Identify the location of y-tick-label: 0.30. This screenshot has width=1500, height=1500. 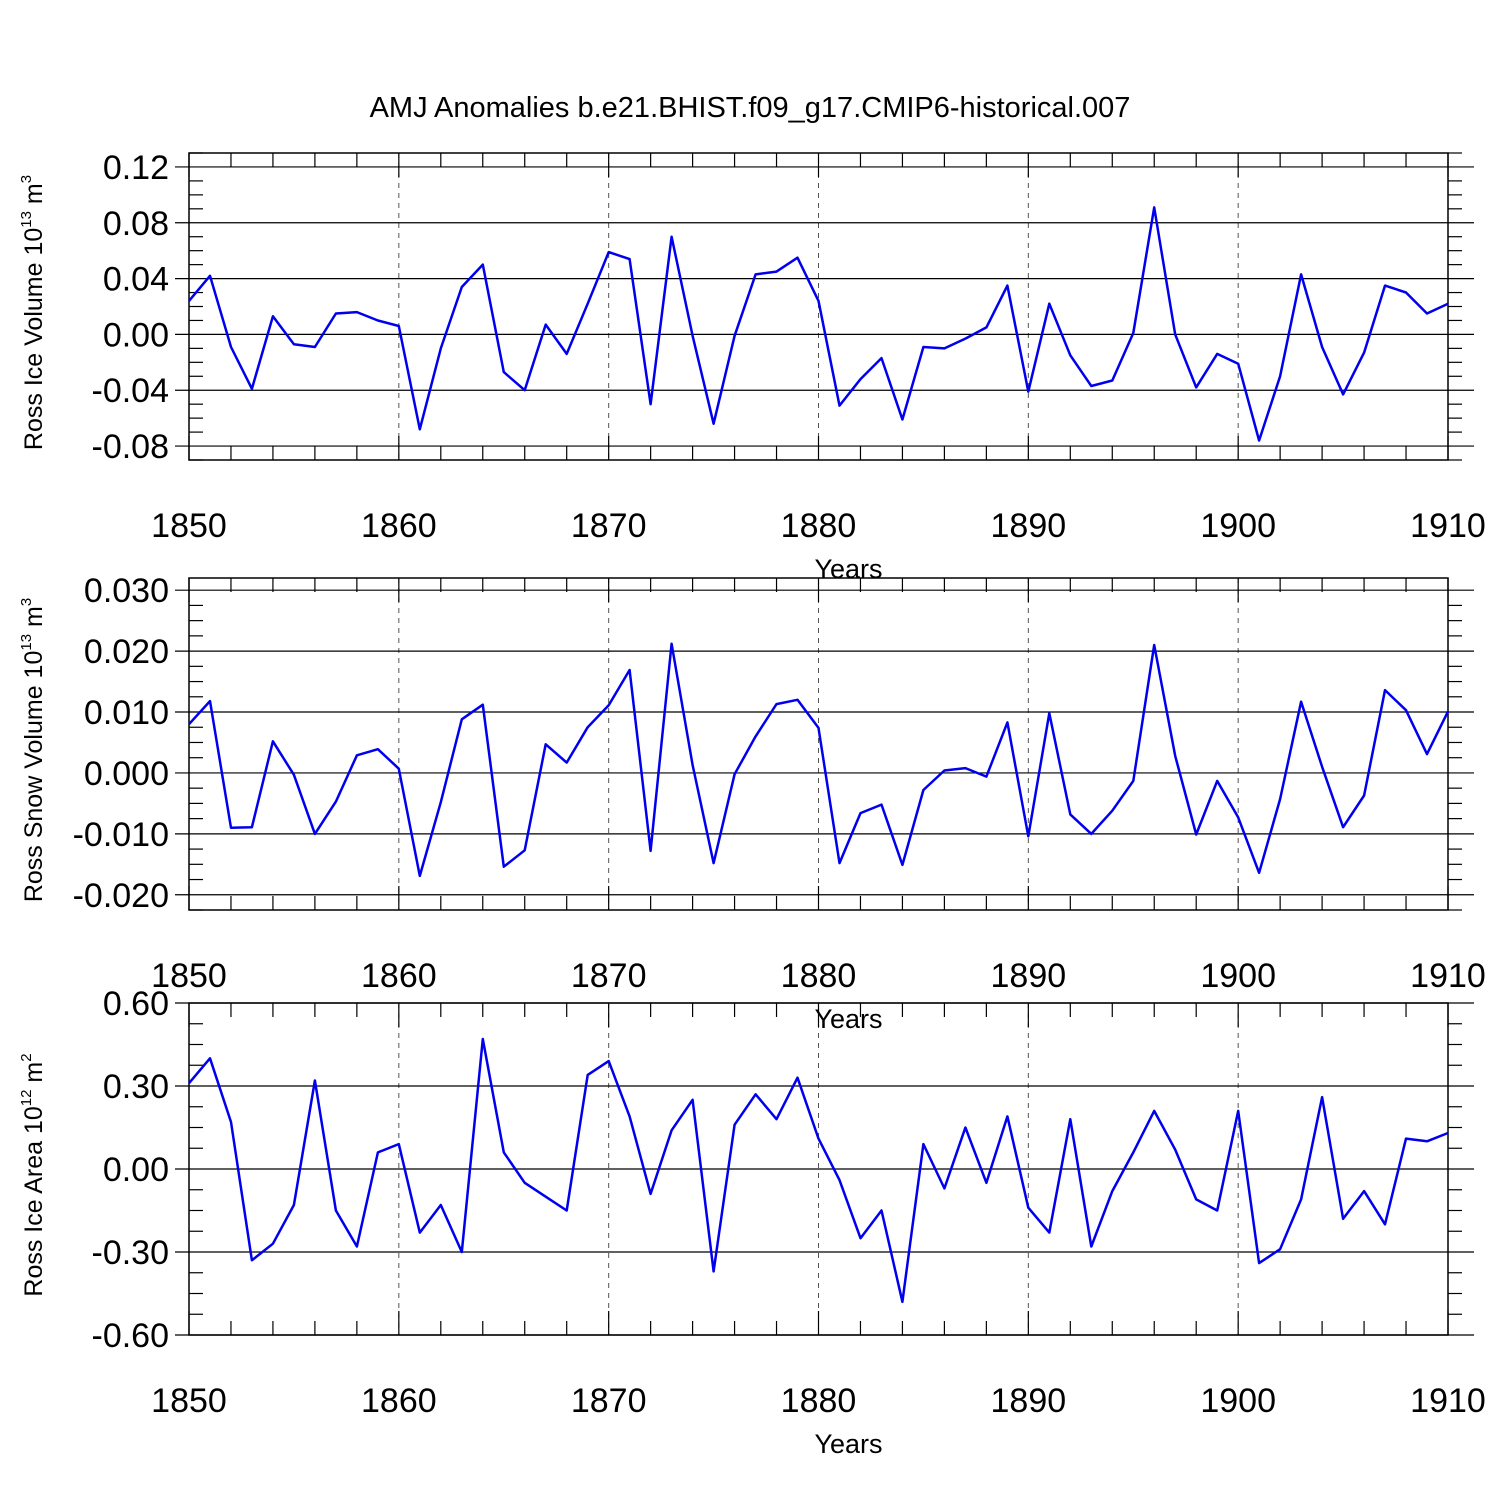
(136, 1087).